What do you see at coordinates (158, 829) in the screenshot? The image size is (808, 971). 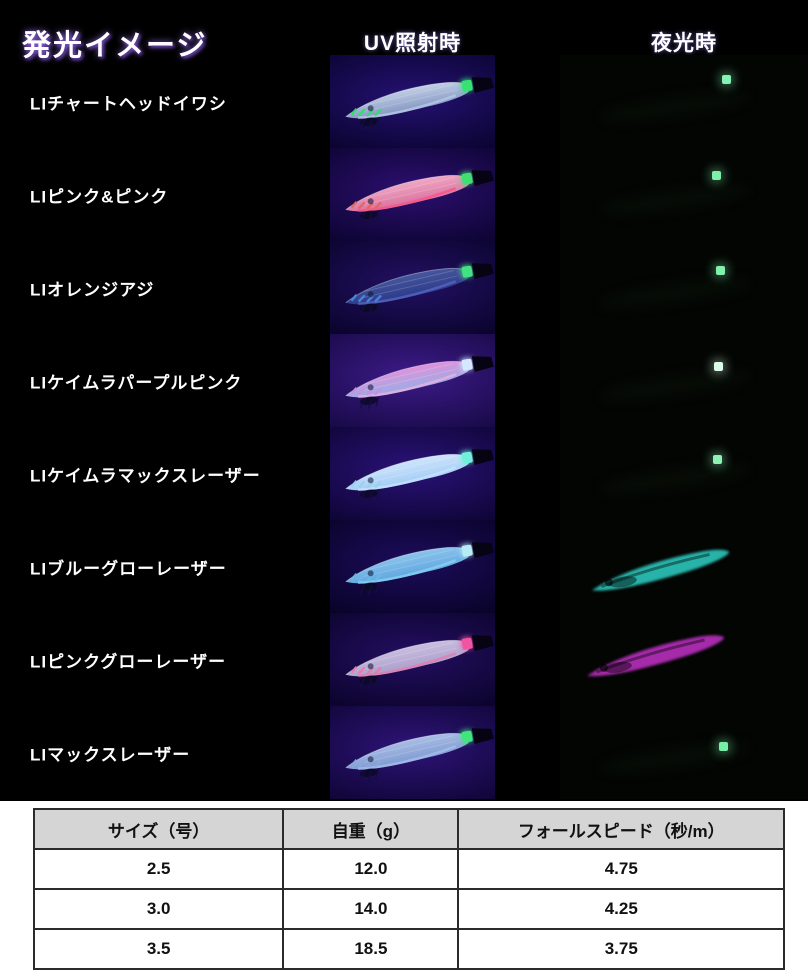 I see `spec-header-cell: サイズ（号）` at bounding box center [158, 829].